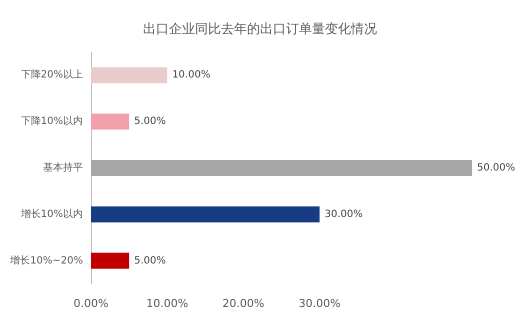  I want to click on data-label: 10.00%, so click(191, 75).